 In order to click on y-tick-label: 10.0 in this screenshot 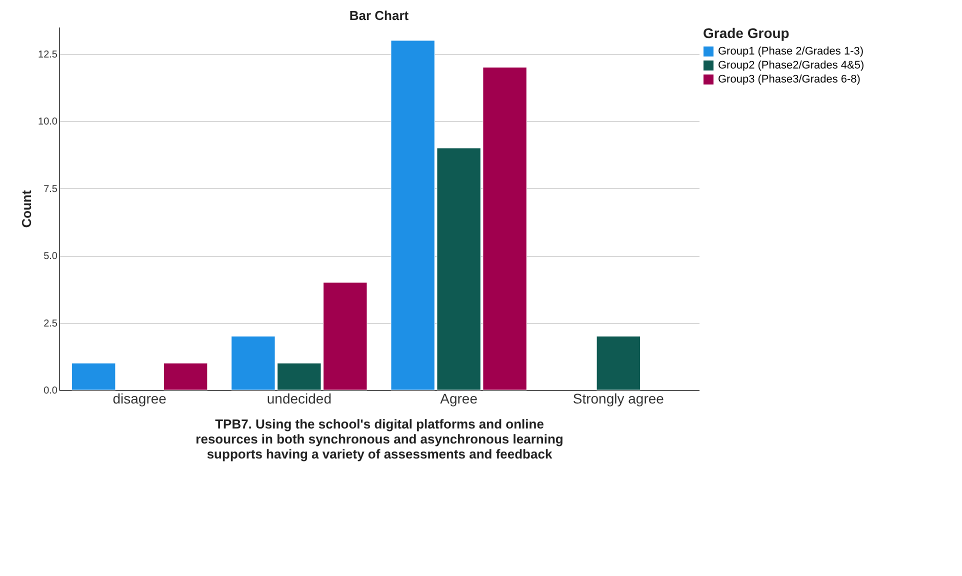, I will do `click(48, 122)`.